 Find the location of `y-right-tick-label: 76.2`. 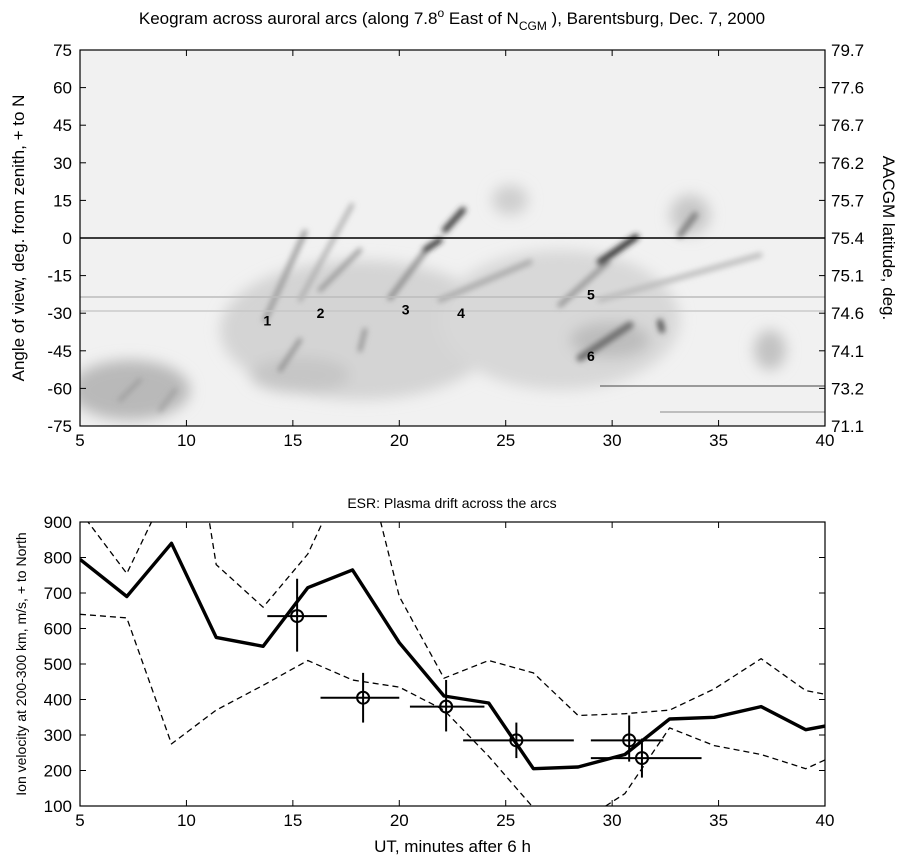

y-right-tick-label: 76.2 is located at coordinates (847, 163).